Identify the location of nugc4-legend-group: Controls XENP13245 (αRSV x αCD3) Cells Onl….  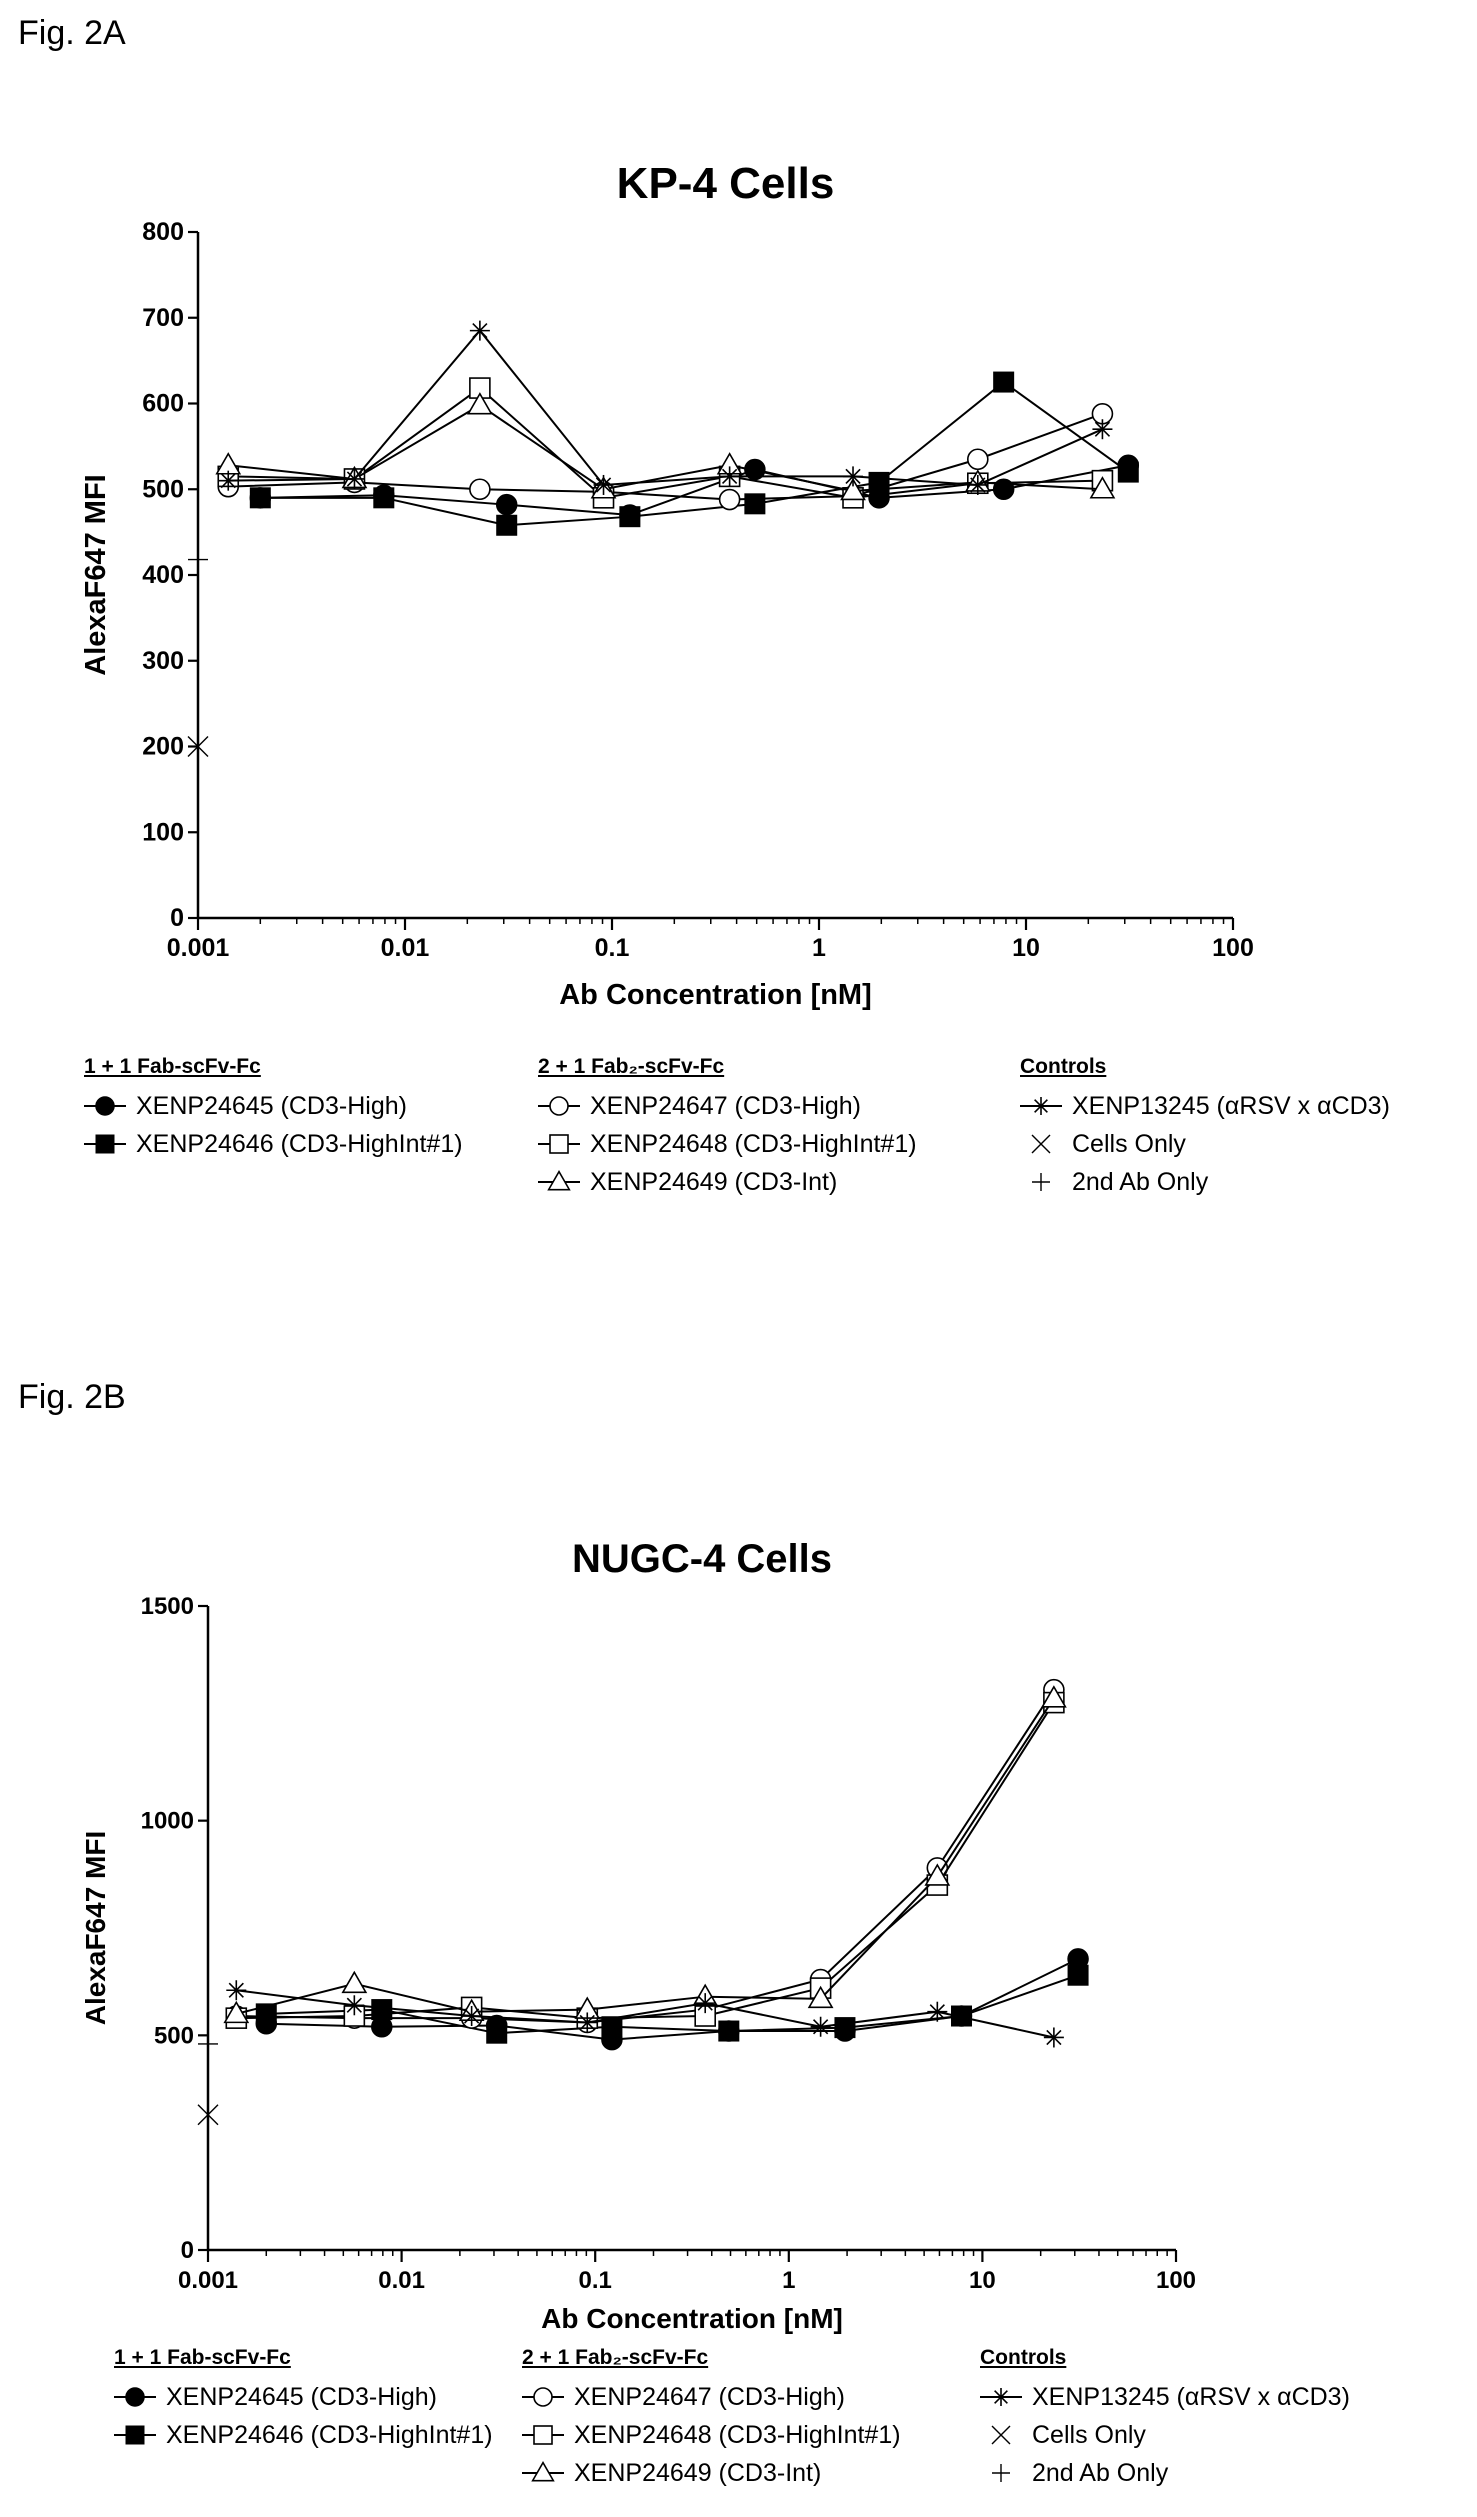
(1165, 2419).